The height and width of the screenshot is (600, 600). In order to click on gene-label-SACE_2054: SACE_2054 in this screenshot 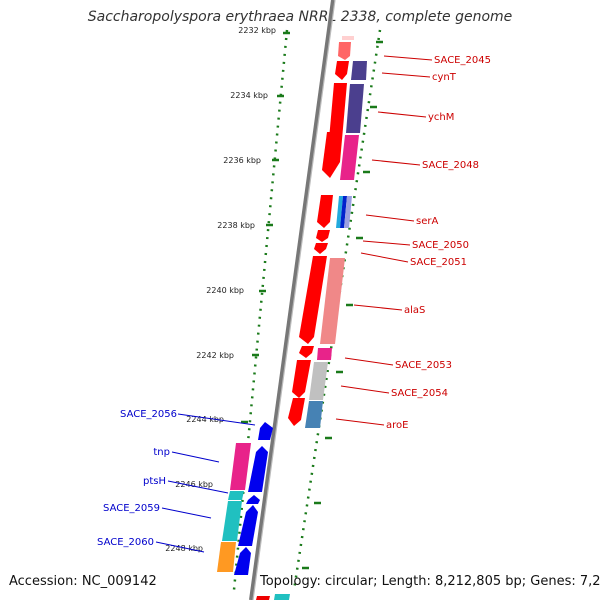, I will do `click(419, 393)`.